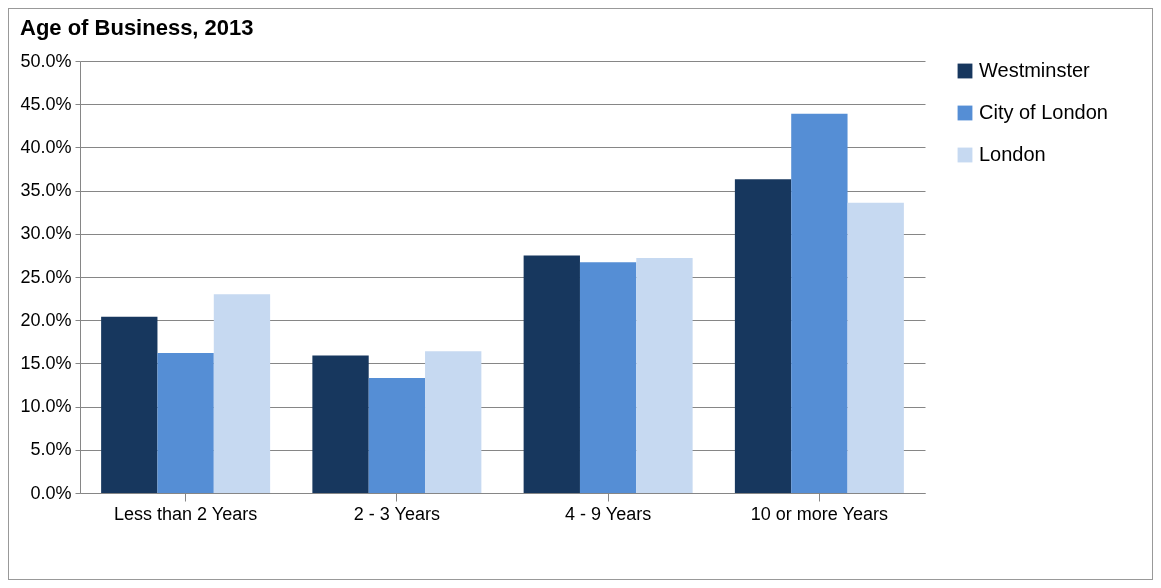 Image resolution: width=1161 pixels, height=588 pixels. Describe the element at coordinates (819, 513) in the screenshot. I see `x-tick-label: 10 or more Years` at that location.